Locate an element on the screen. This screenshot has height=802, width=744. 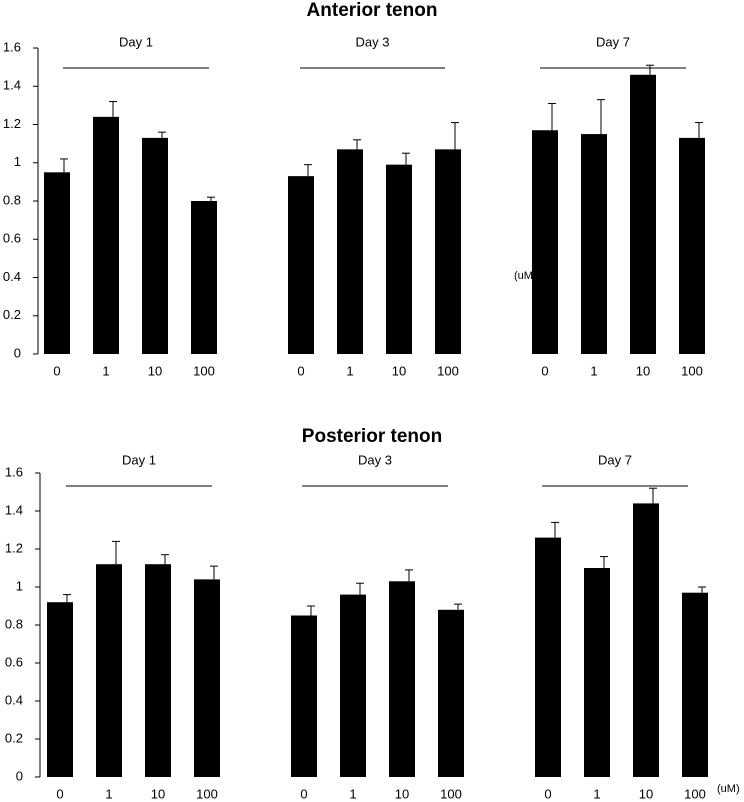
unit-label: (uM) is located at coordinates (728, 789).